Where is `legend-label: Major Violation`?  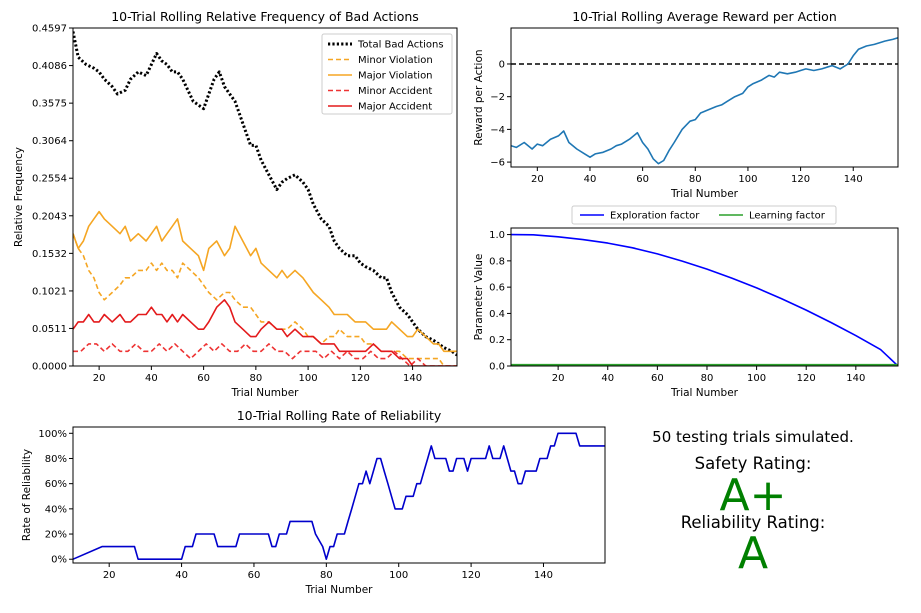
legend-label: Major Violation is located at coordinates (395, 76).